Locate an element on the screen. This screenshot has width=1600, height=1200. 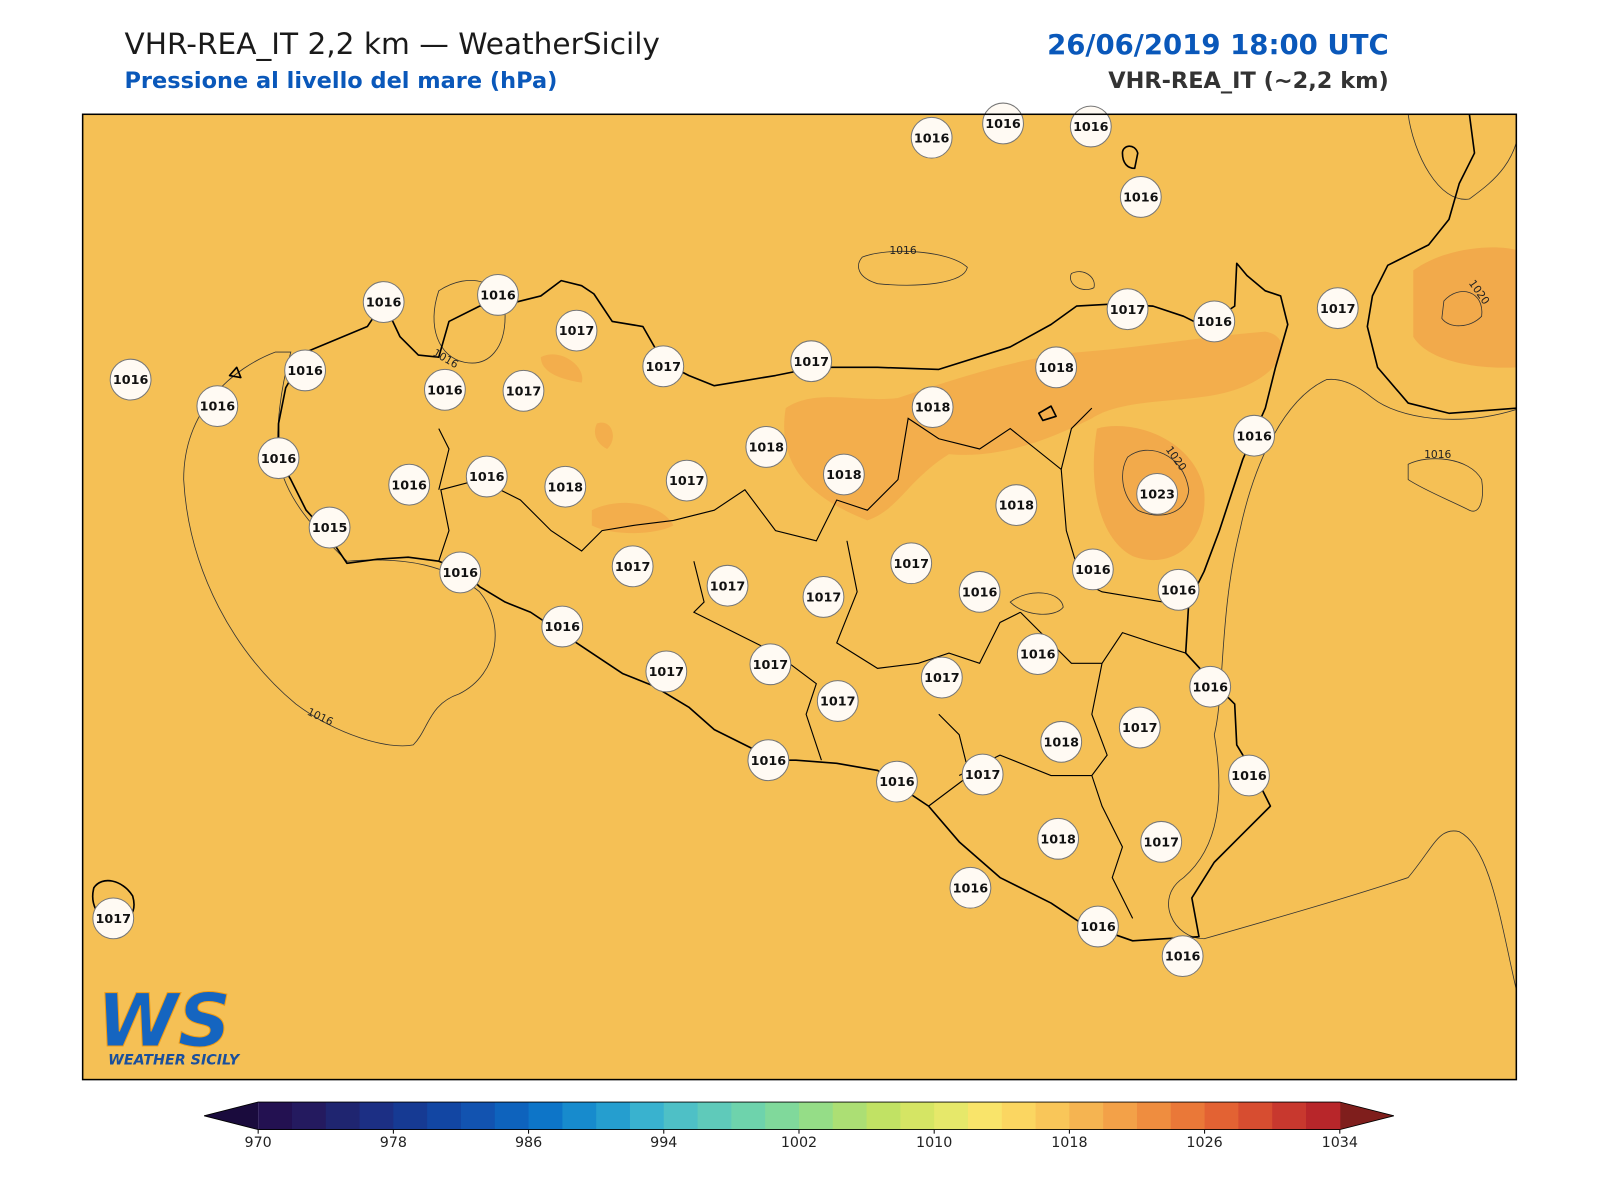
station-value: 1015 is located at coordinates (330, 528).